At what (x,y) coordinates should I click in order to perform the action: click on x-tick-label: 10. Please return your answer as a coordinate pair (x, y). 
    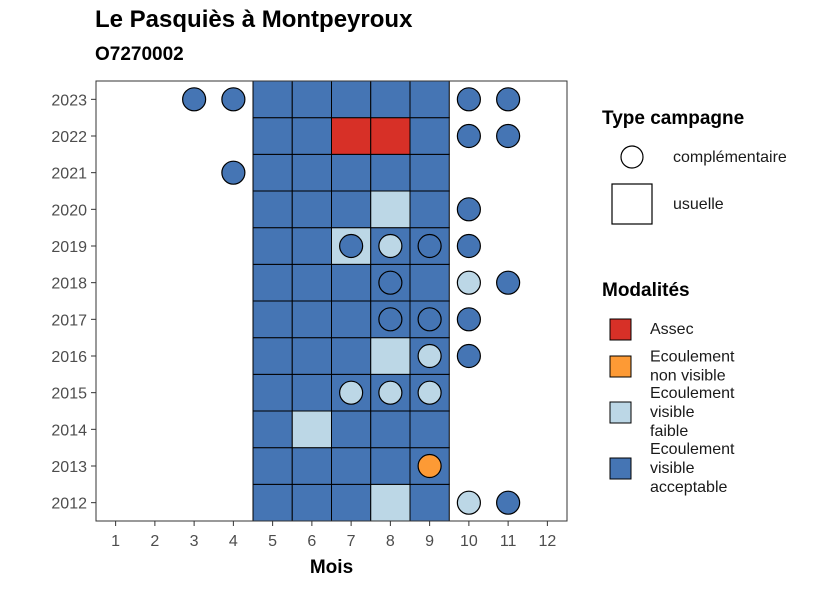
    Looking at the image, I should click on (469, 541).